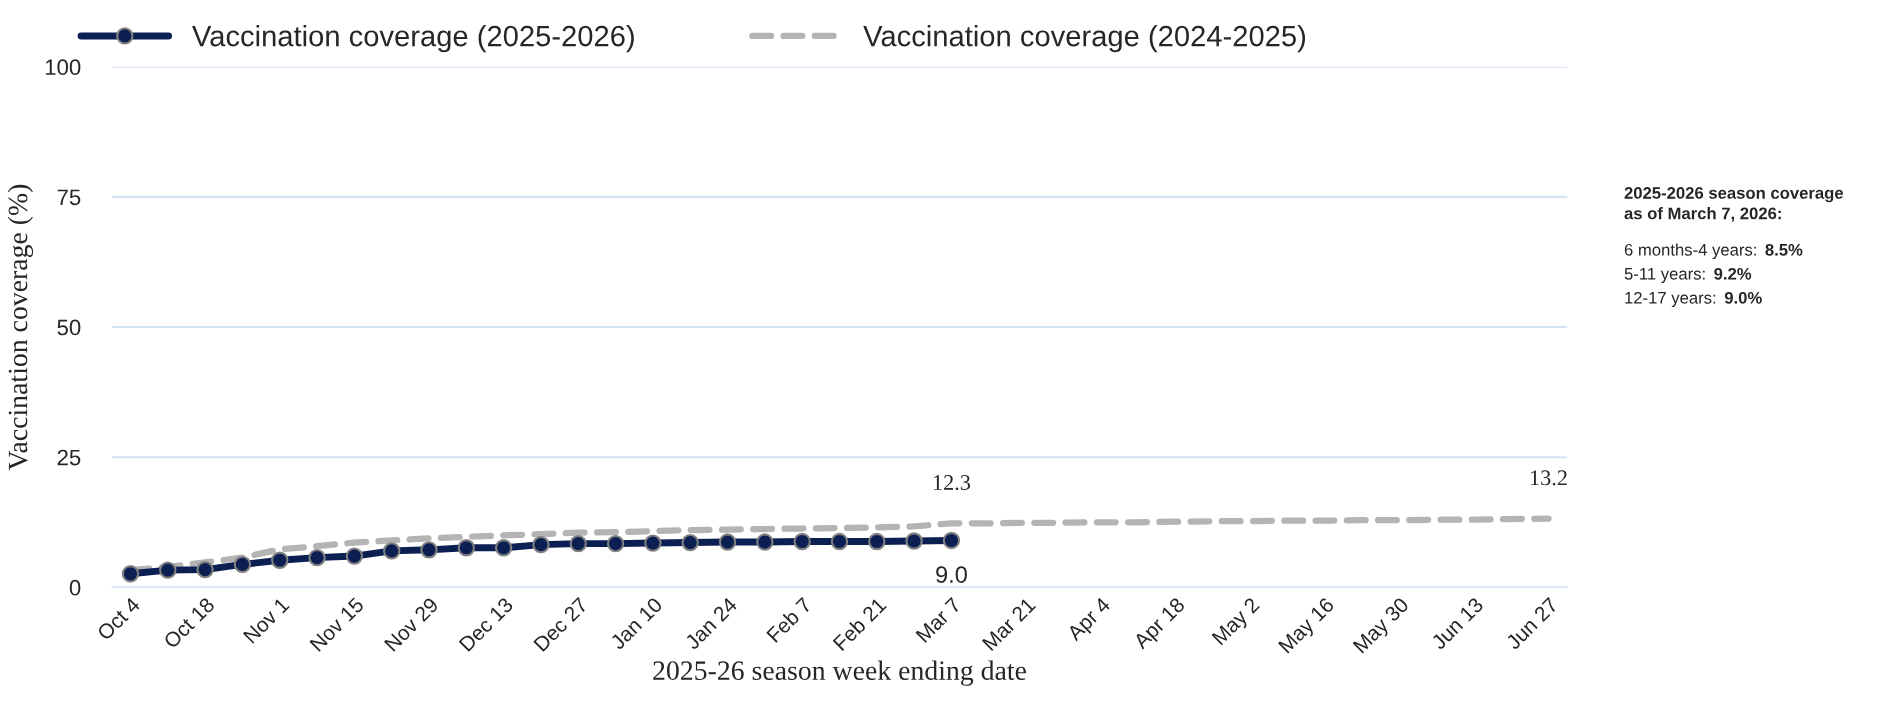 The height and width of the screenshot is (718, 1895). What do you see at coordinates (75, 587) in the screenshot?
I see `y-tick-label: 0` at bounding box center [75, 587].